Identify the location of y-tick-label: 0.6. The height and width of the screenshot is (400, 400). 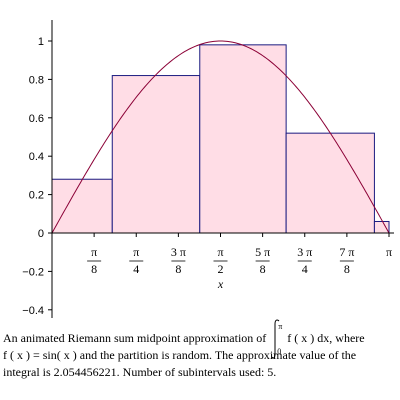
(36, 119).